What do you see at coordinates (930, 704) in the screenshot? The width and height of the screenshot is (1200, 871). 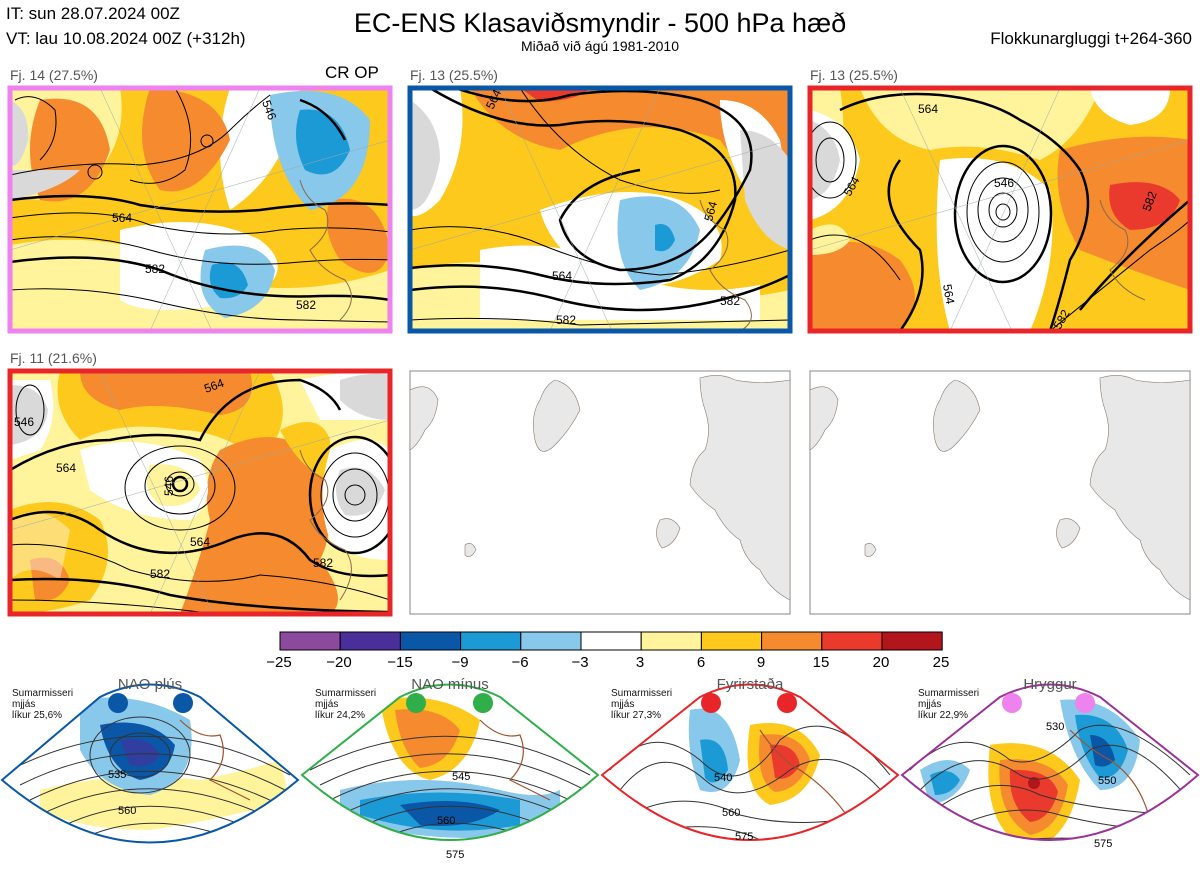 I see `regime-4-note-line: mjjás` at bounding box center [930, 704].